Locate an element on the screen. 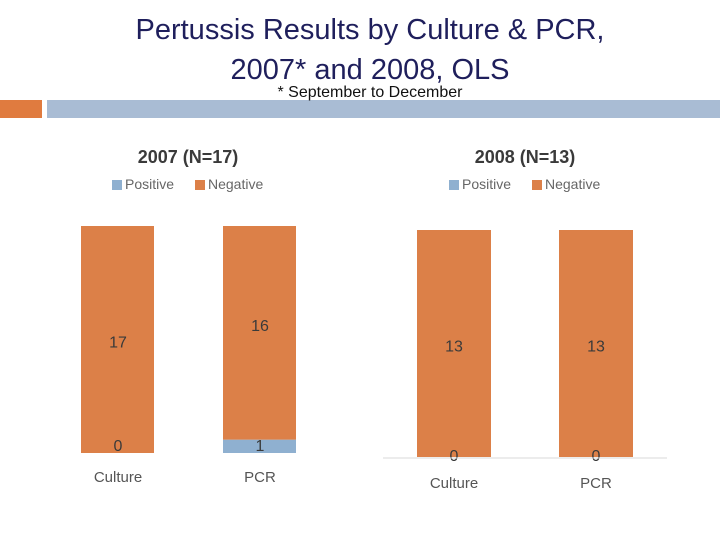  chart1-title: 2007 (N=17) is located at coordinates (188, 157).